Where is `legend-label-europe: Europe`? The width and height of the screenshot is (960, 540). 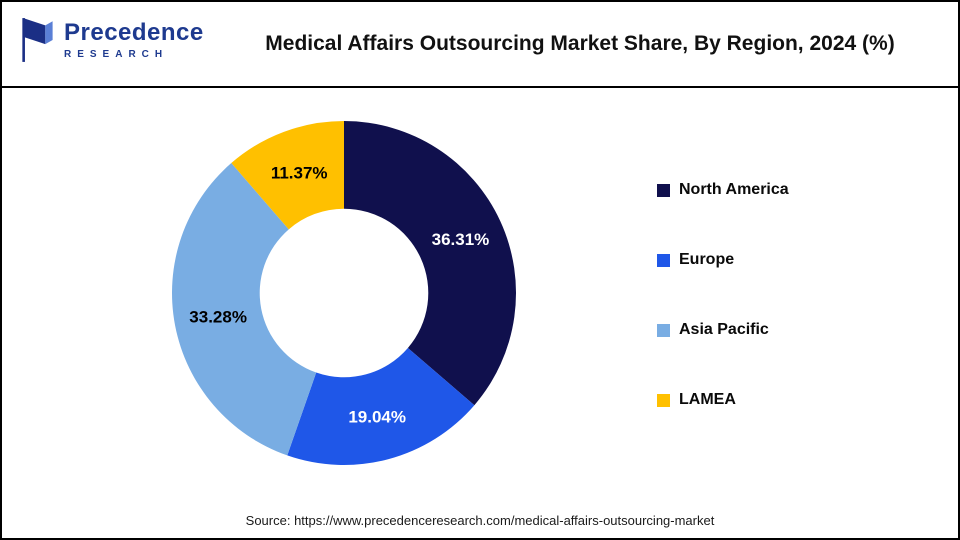 legend-label-europe: Europe is located at coordinates (707, 259).